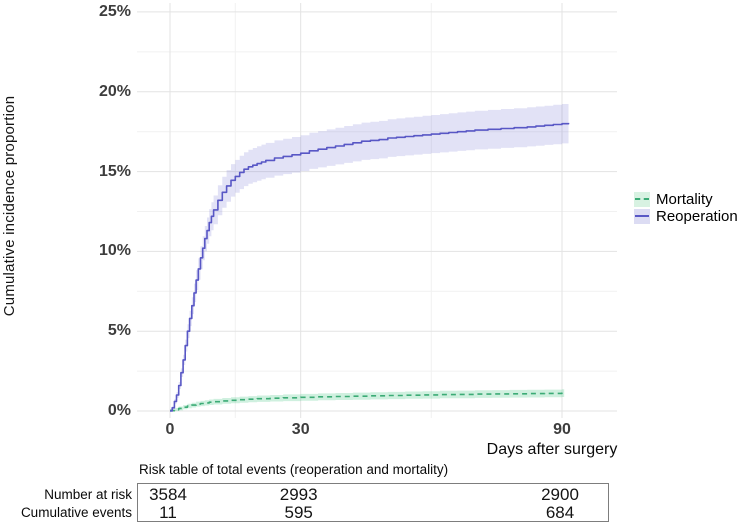 The width and height of the screenshot is (751, 526). What do you see at coordinates (114, 251) in the screenshot?
I see `y-tick-label: 10%` at bounding box center [114, 251].